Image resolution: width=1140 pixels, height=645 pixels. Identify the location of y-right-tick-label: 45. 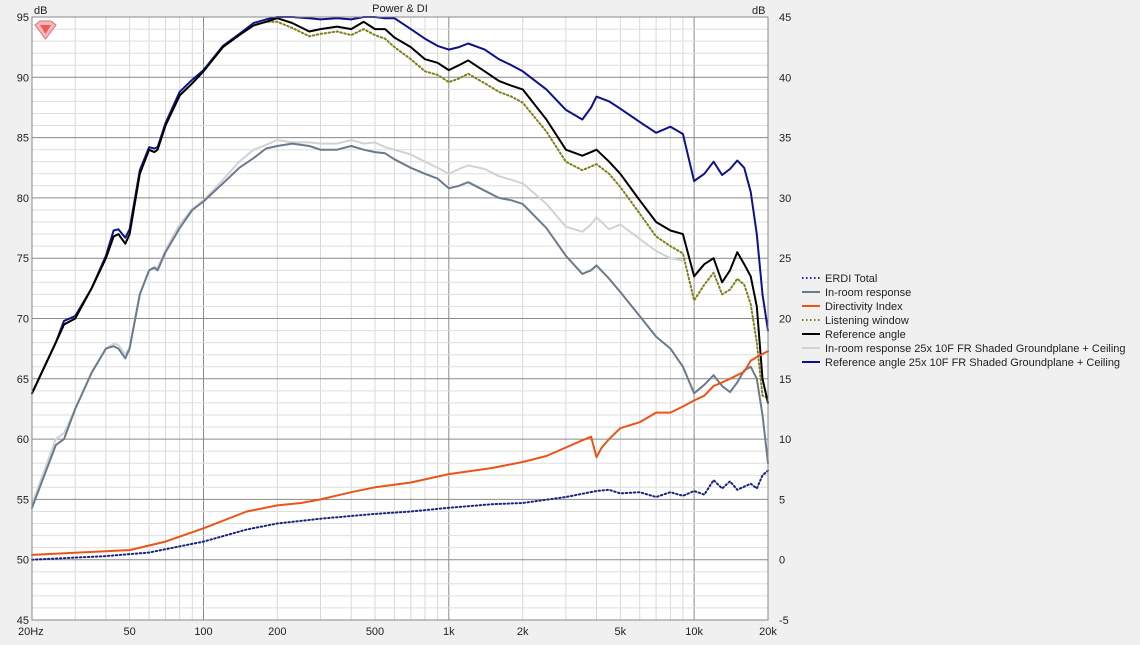
(785, 18).